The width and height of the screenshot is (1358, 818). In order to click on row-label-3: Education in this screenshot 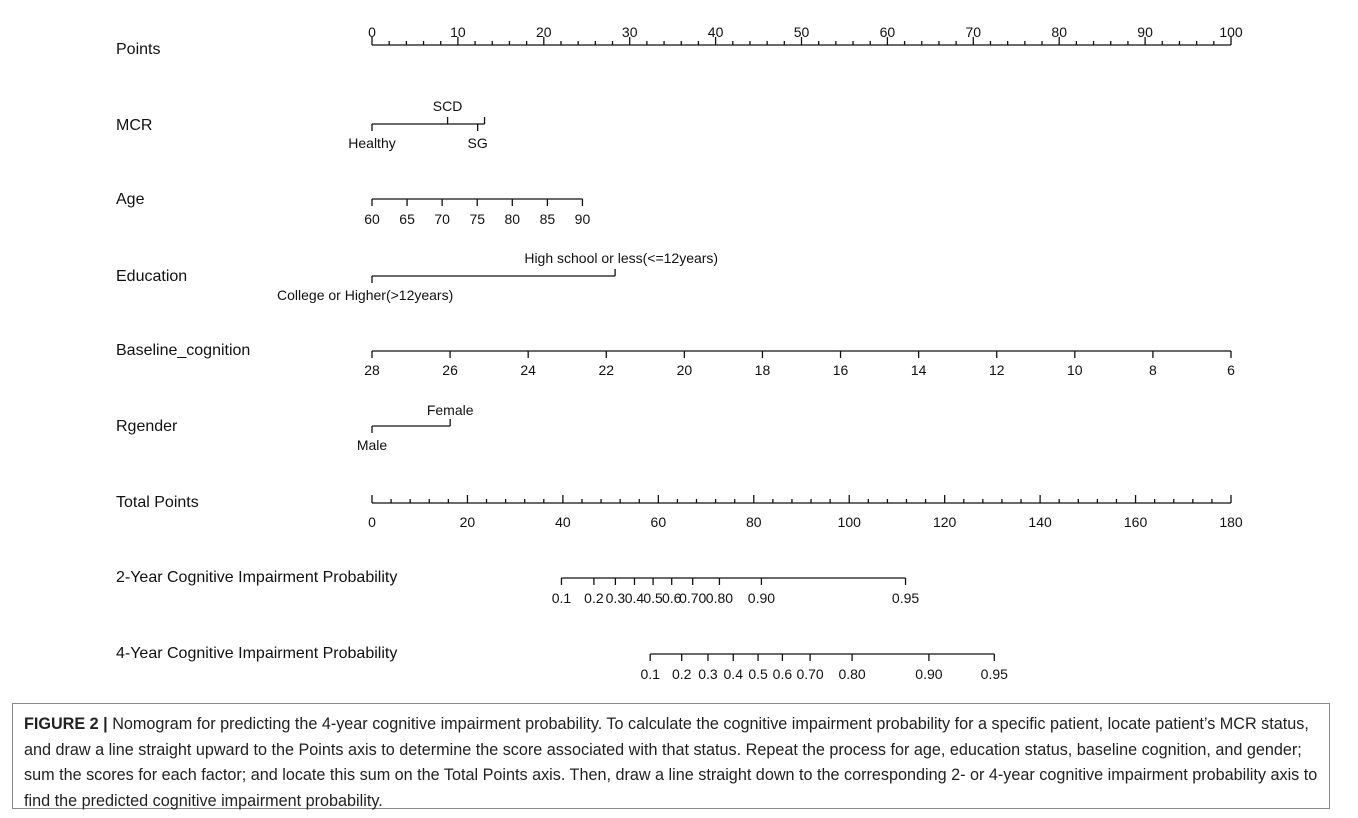, I will do `click(151, 276)`.